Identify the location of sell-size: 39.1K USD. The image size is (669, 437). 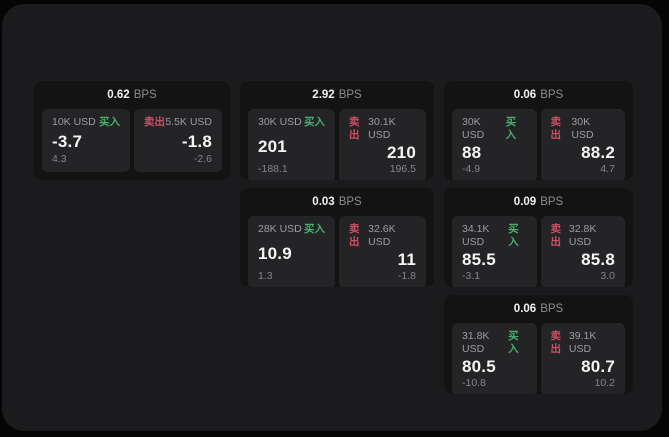
(582, 342).